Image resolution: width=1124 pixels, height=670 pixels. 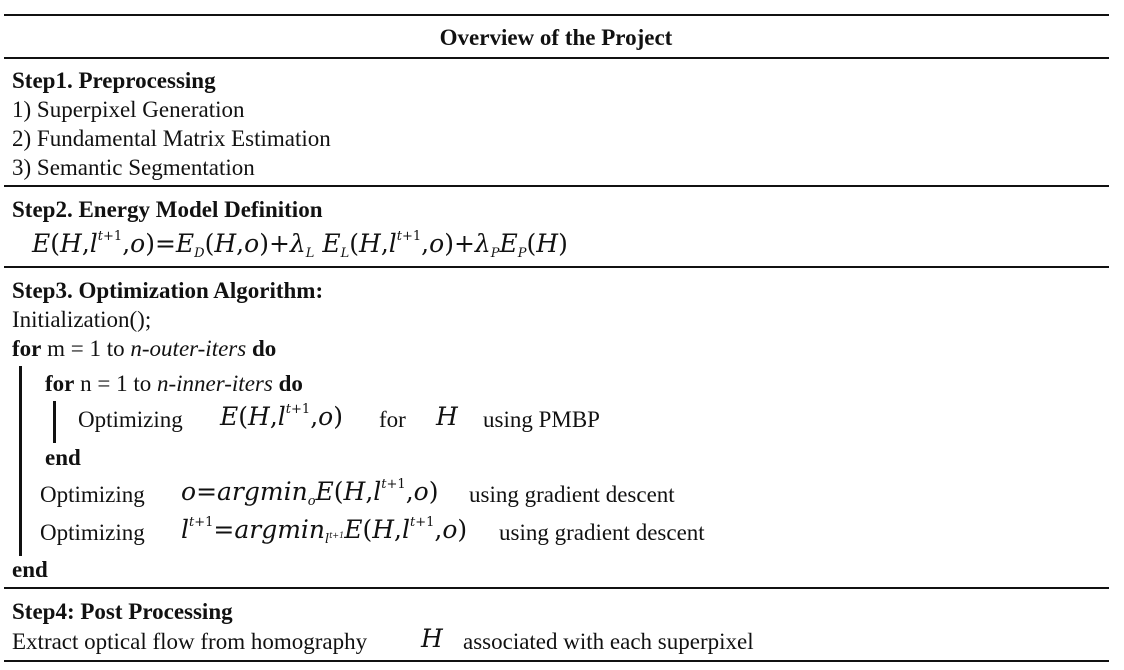 I want to click on opt-o-expr: o=argminoE(H,lt+1,o), so click(x=310, y=493).